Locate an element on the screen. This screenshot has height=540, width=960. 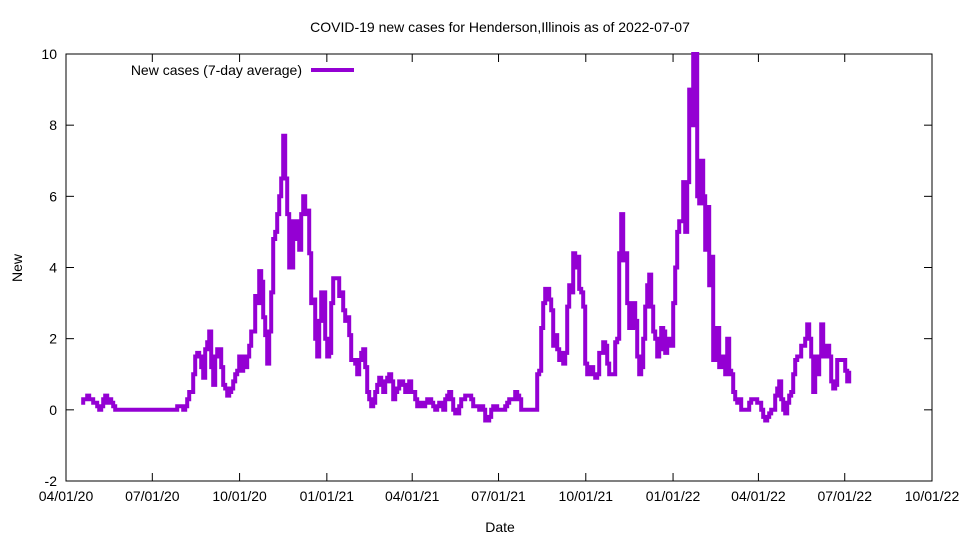
y-axis-label: New is located at coordinates (17, 267).